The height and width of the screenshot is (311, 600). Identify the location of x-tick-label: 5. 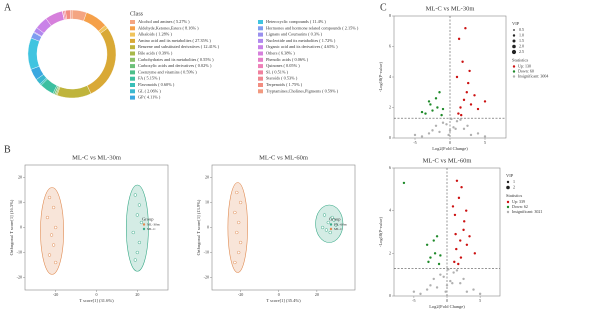
(485, 142).